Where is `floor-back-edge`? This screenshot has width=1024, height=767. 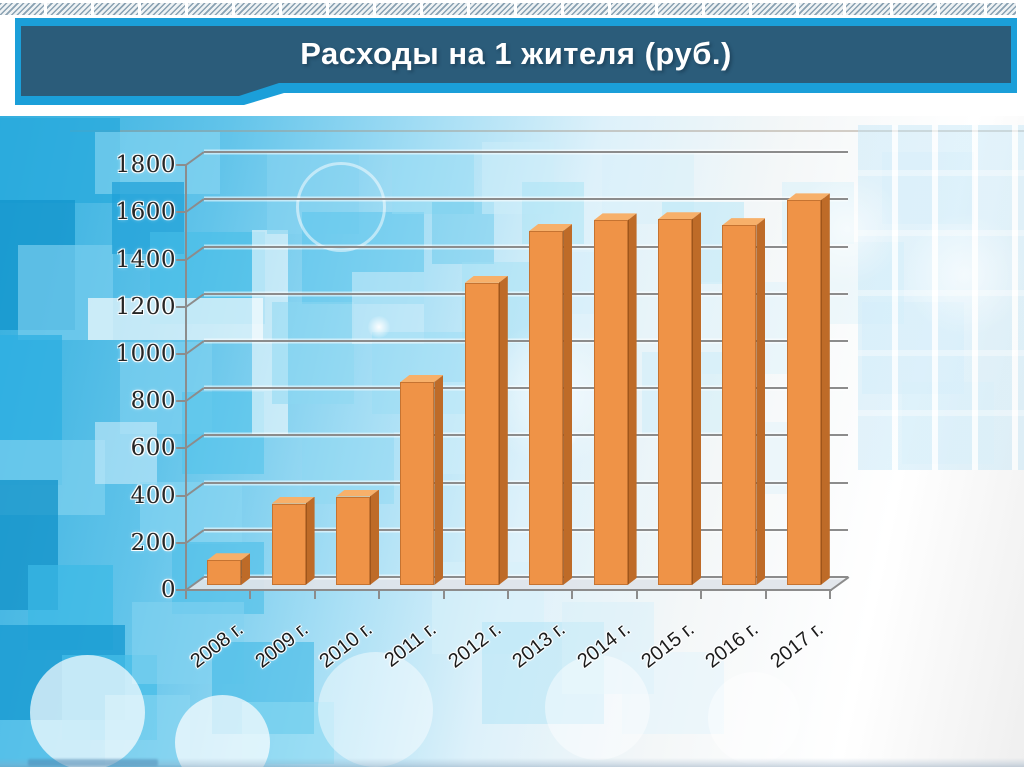 floor-back-edge is located at coordinates (526, 577).